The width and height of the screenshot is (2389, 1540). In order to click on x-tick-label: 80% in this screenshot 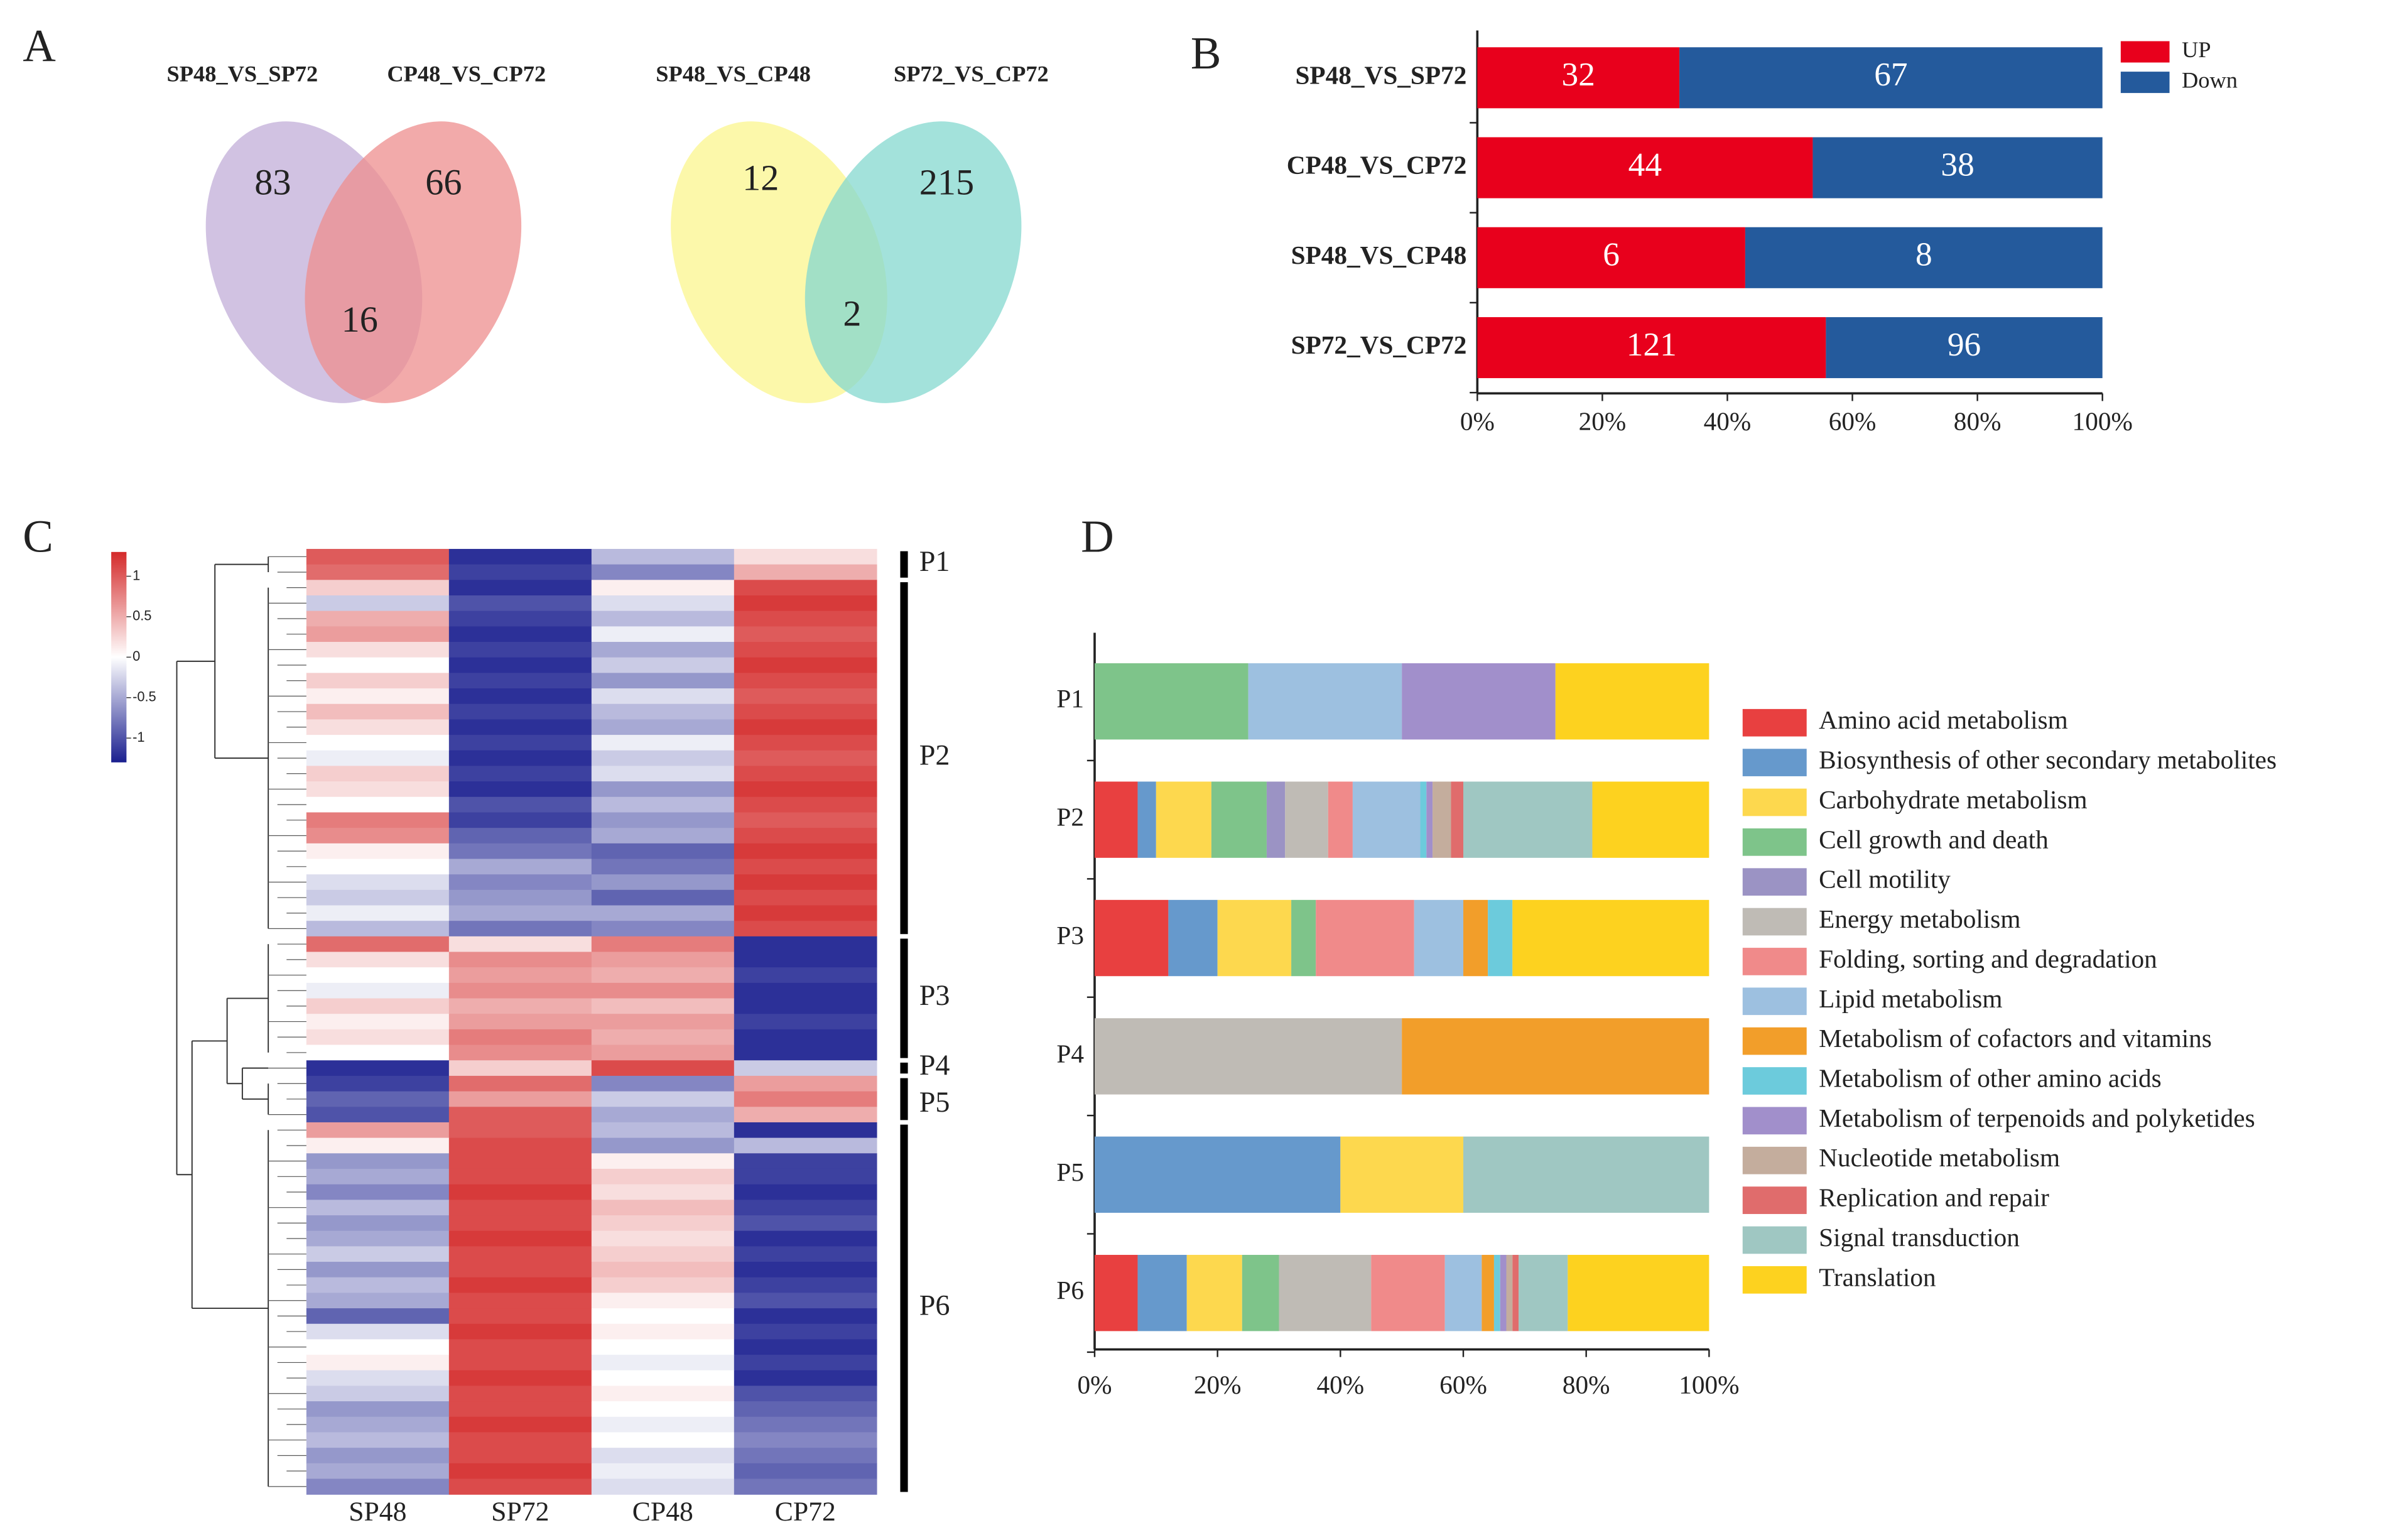, I will do `click(1586, 1384)`.